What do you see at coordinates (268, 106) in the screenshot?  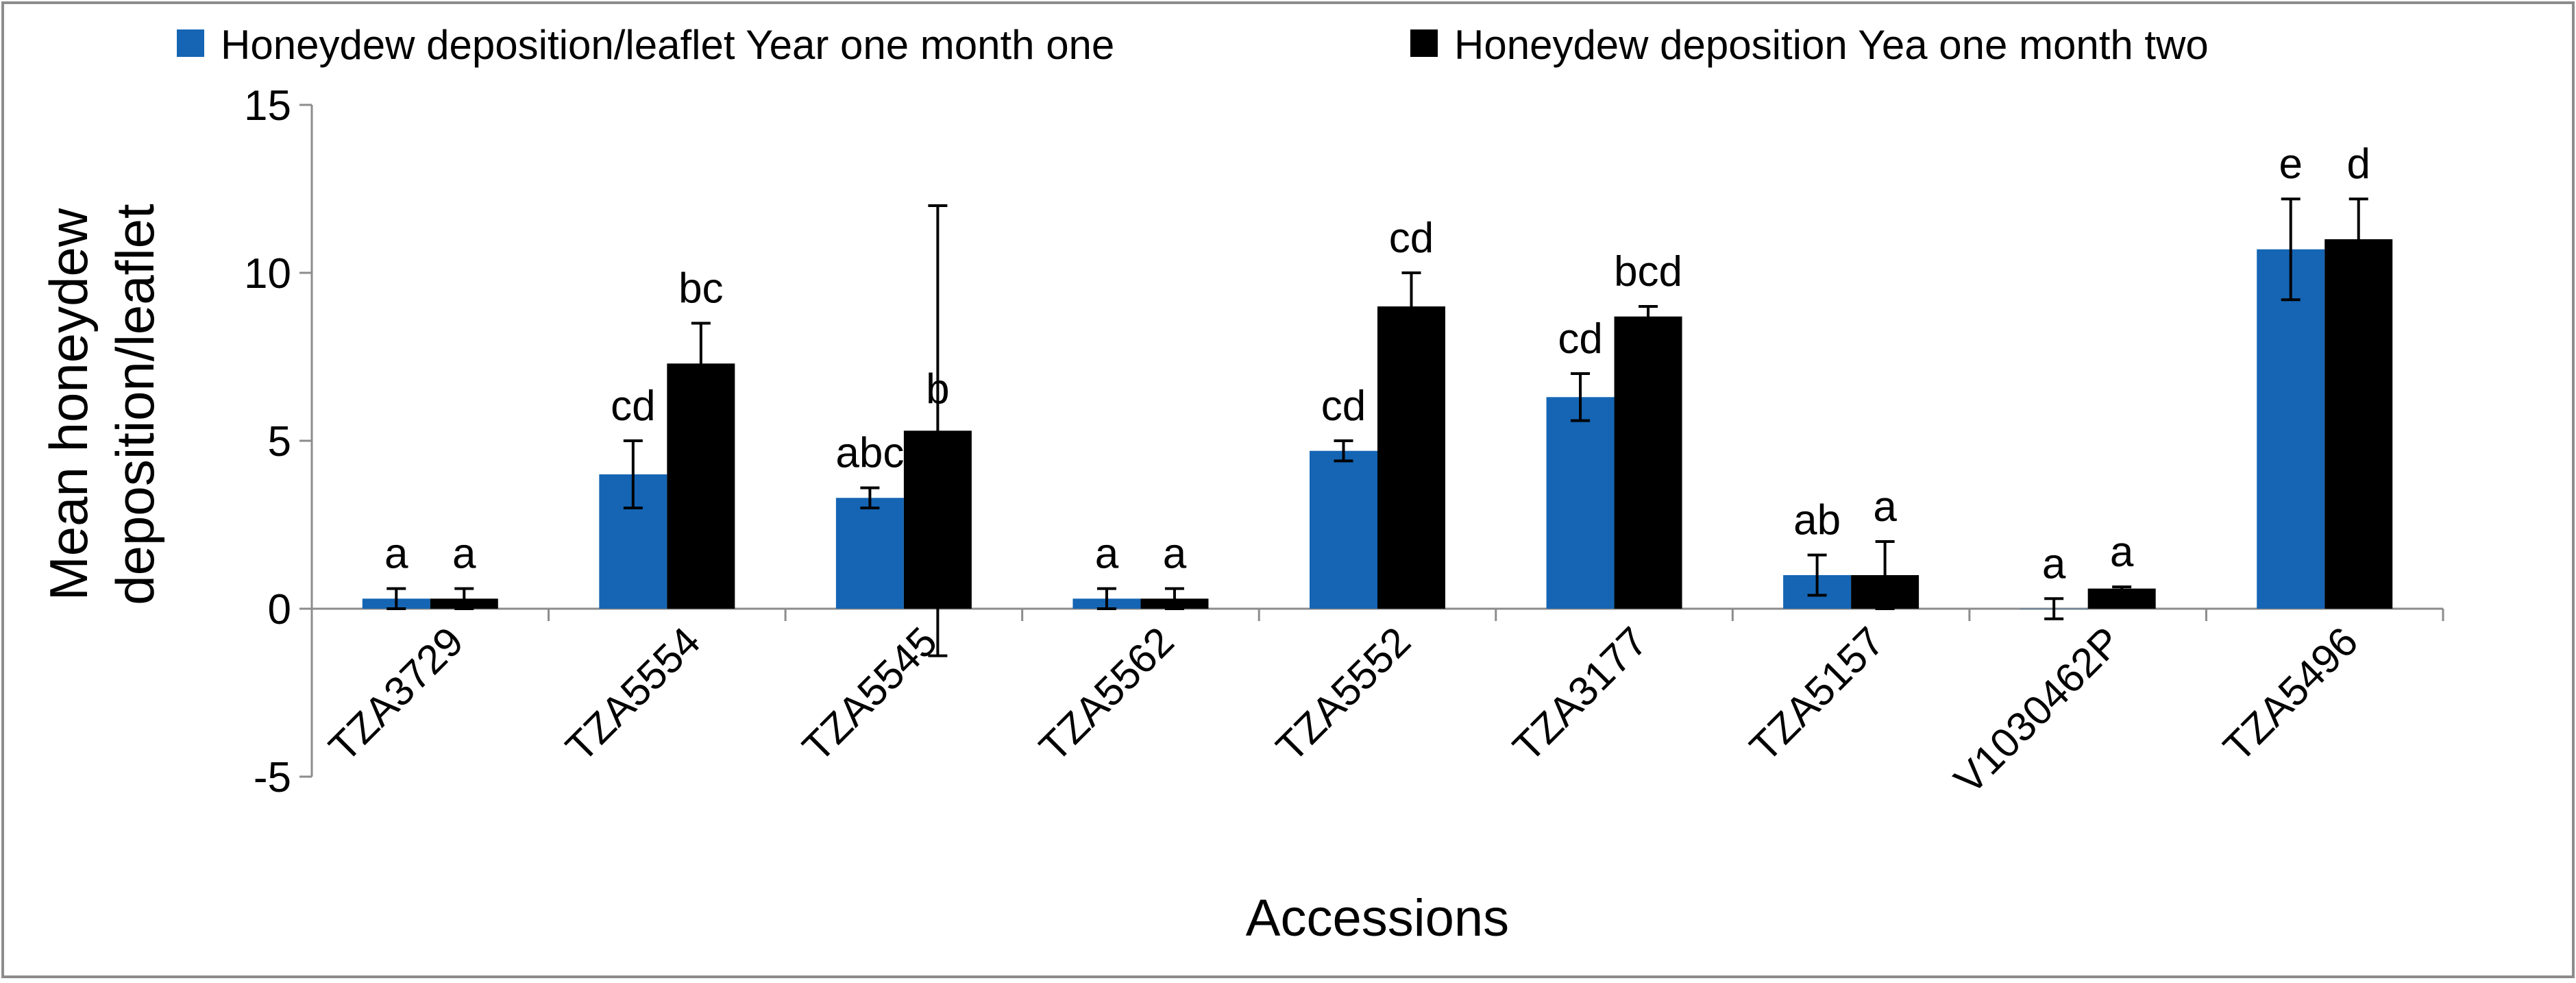 I see `y-tick-label: 15` at bounding box center [268, 106].